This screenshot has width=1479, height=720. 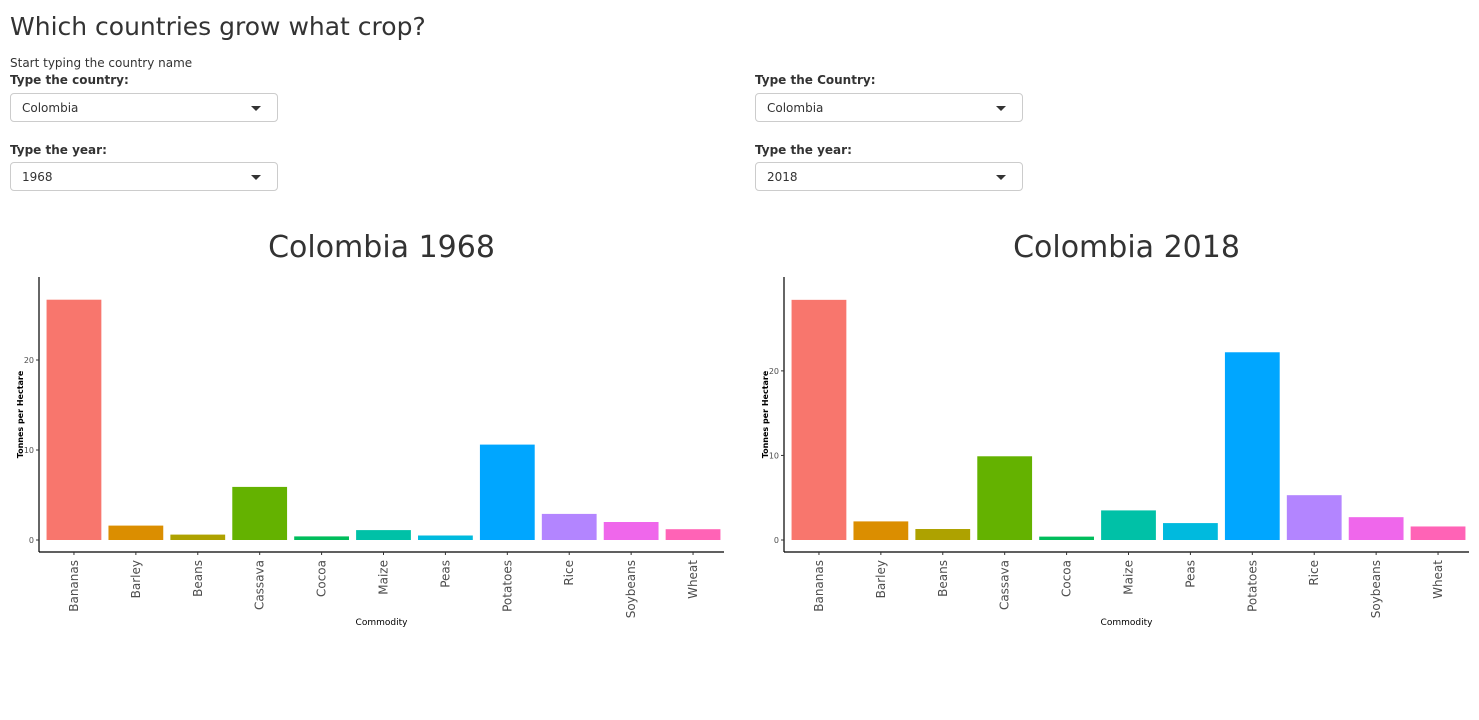 I want to click on left-country-label: Type the country:, so click(x=69, y=80).